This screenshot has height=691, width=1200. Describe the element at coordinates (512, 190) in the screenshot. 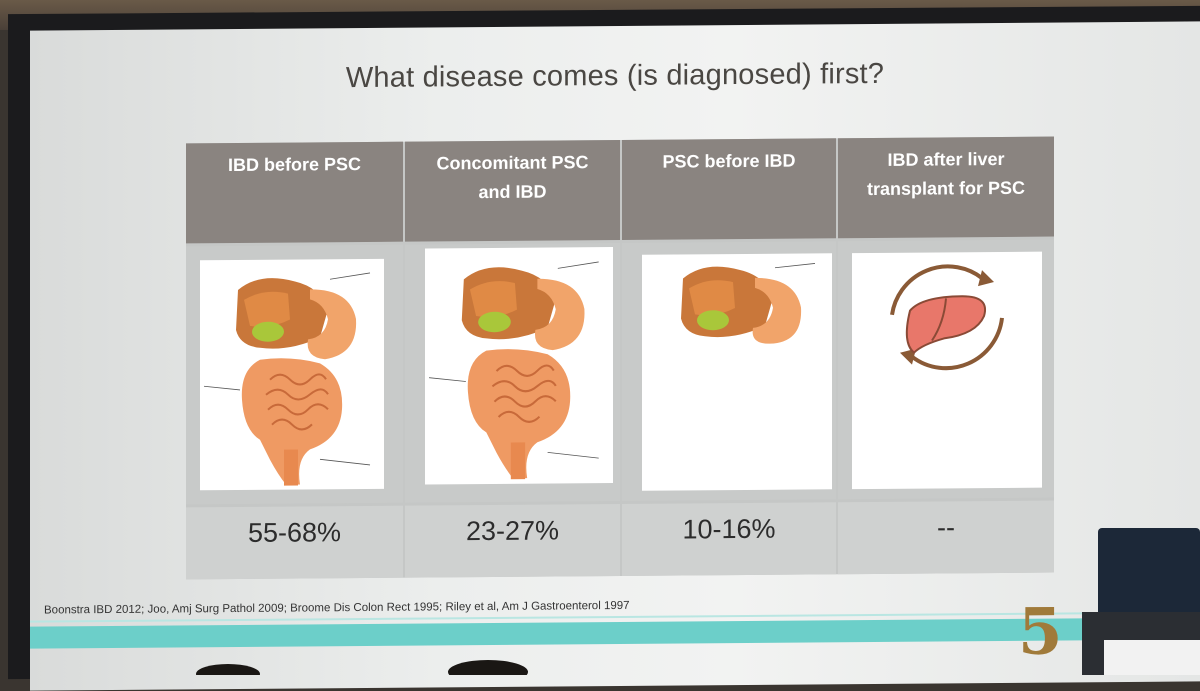

I see `header-concomitant: Concomitant PSC and IBD` at that location.